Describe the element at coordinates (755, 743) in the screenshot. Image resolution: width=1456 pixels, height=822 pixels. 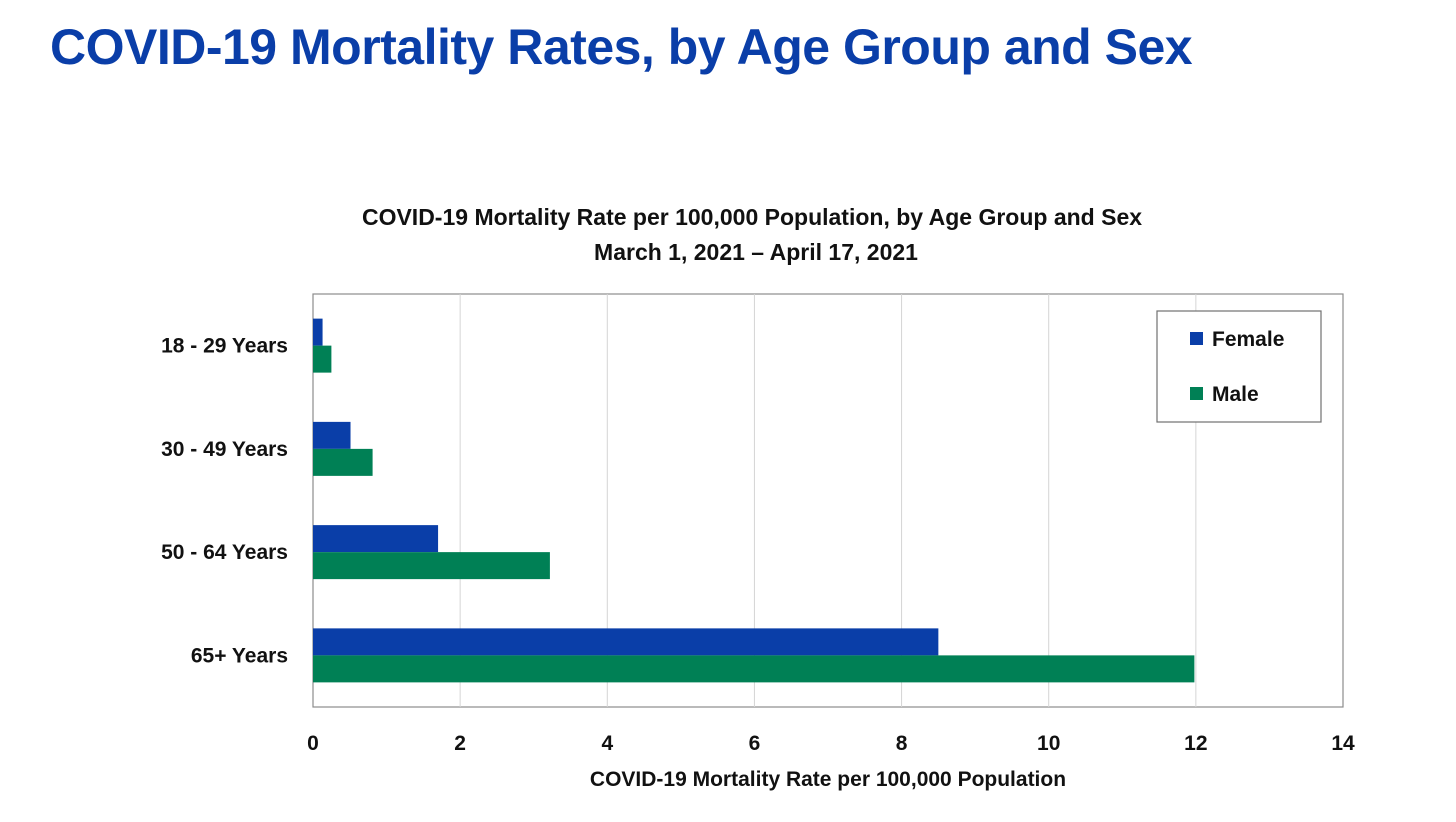
I see `x-tick-label: 6` at that location.